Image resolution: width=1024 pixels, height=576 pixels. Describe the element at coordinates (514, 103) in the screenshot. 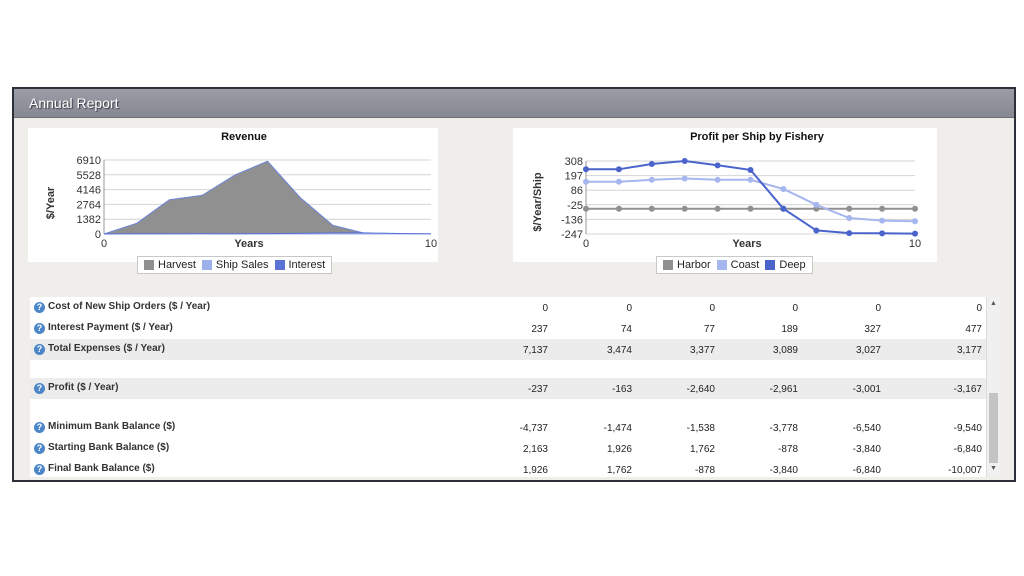

I see `window-titlebar: Annual Report` at that location.